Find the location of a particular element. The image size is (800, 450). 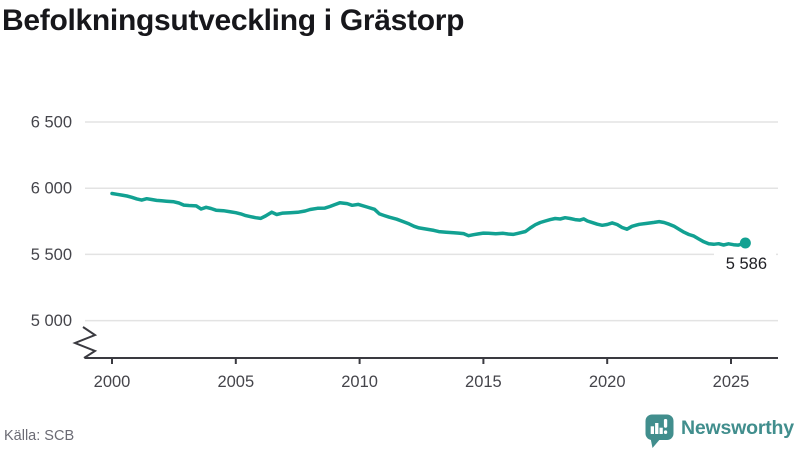

newsworthy-logo-text: Newsworthy is located at coordinates (737, 428).